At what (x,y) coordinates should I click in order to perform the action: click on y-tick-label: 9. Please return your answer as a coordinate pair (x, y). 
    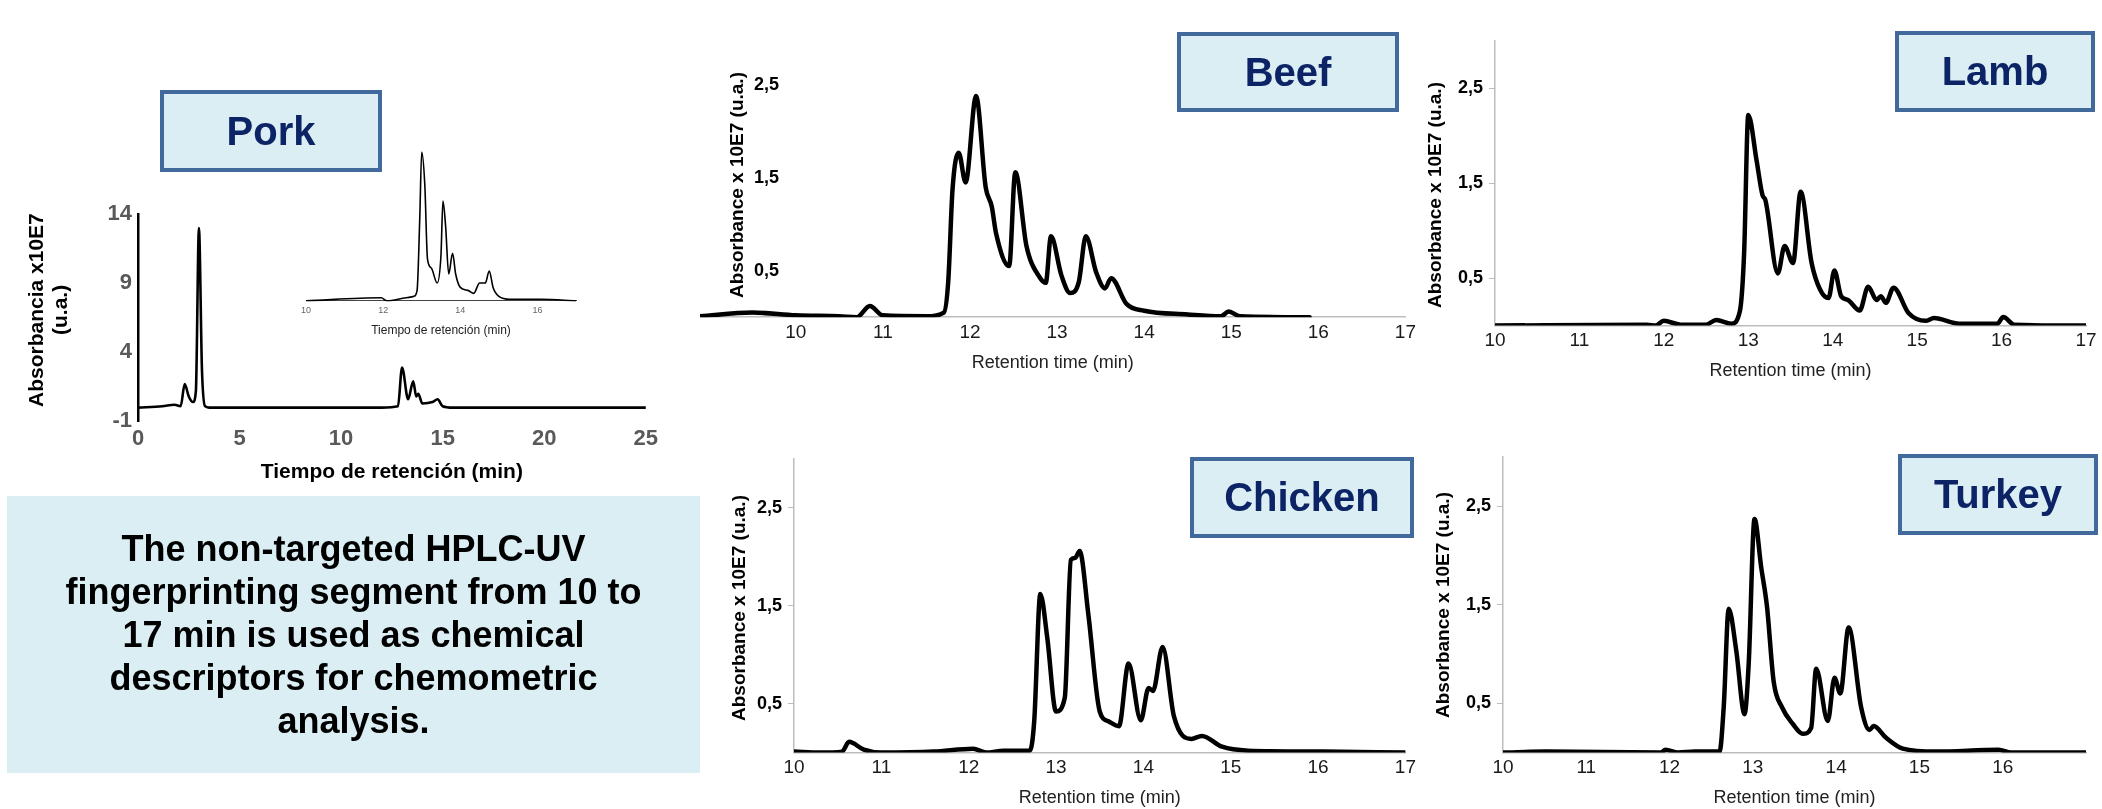
    Looking at the image, I should click on (125, 282).